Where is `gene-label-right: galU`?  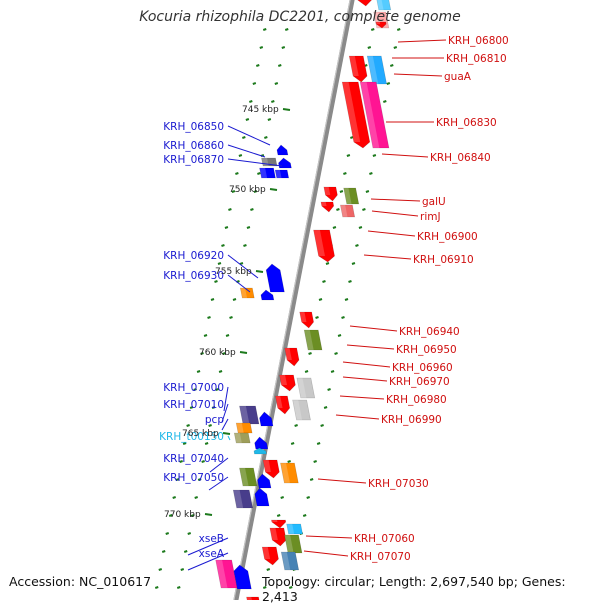
gene-label-right: galU is located at coordinates (434, 202).